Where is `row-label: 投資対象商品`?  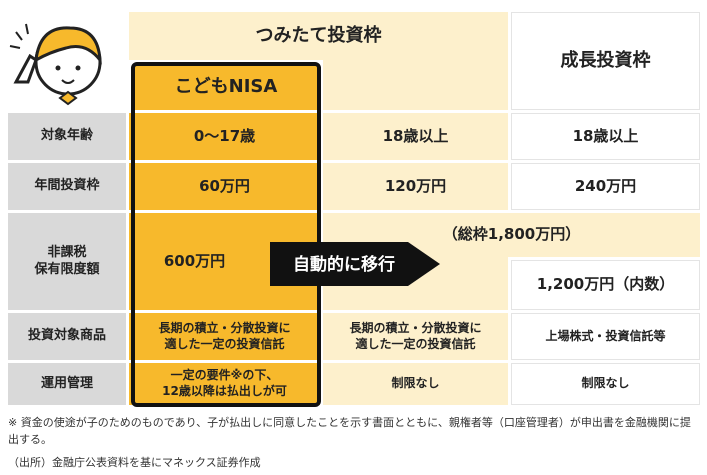
row-label: 投資対象商品 is located at coordinates (67, 336).